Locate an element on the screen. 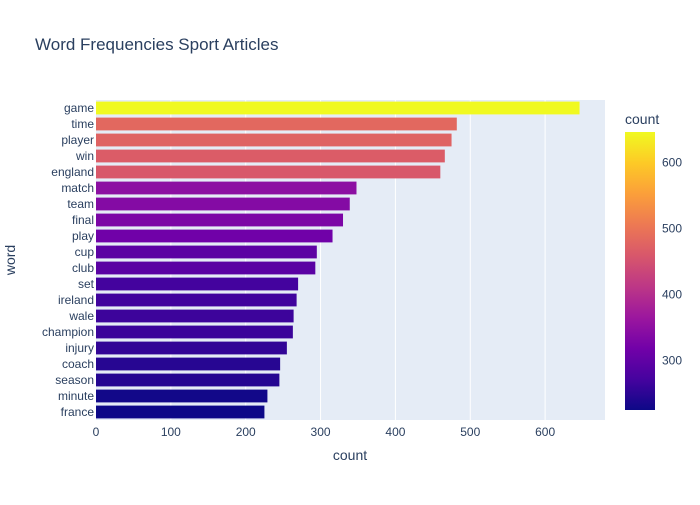 The image size is (700, 505). y-tick-label: win is located at coordinates (84, 156).